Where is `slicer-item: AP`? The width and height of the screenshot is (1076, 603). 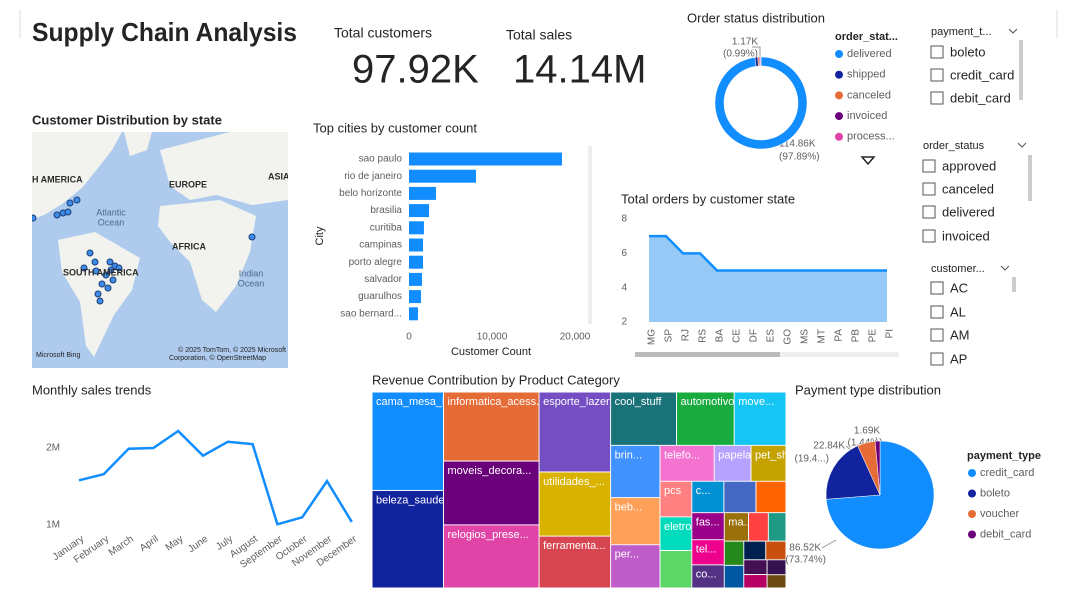 slicer-item: AP is located at coordinates (958, 358).